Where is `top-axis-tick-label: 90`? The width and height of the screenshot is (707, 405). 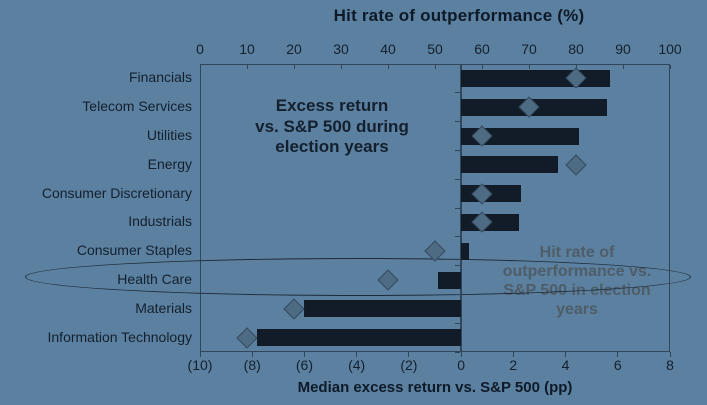 top-axis-tick-label: 90 is located at coordinates (623, 49).